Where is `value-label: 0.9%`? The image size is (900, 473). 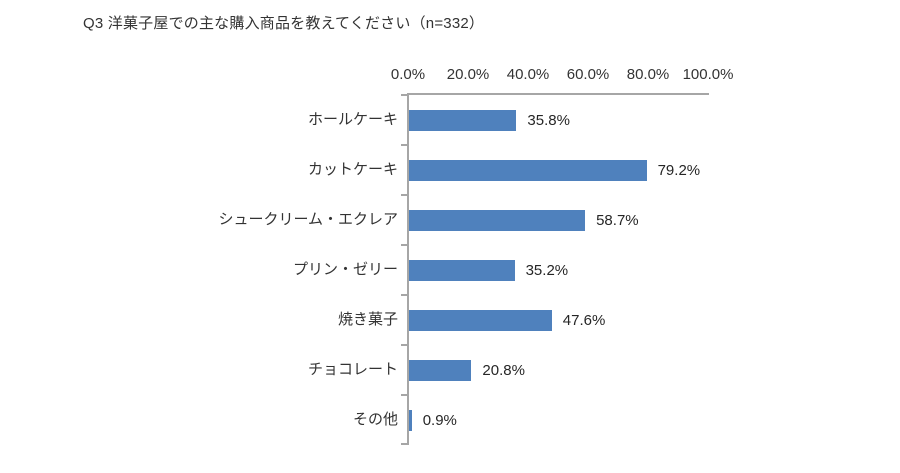
value-label: 0.9% is located at coordinates (439, 420).